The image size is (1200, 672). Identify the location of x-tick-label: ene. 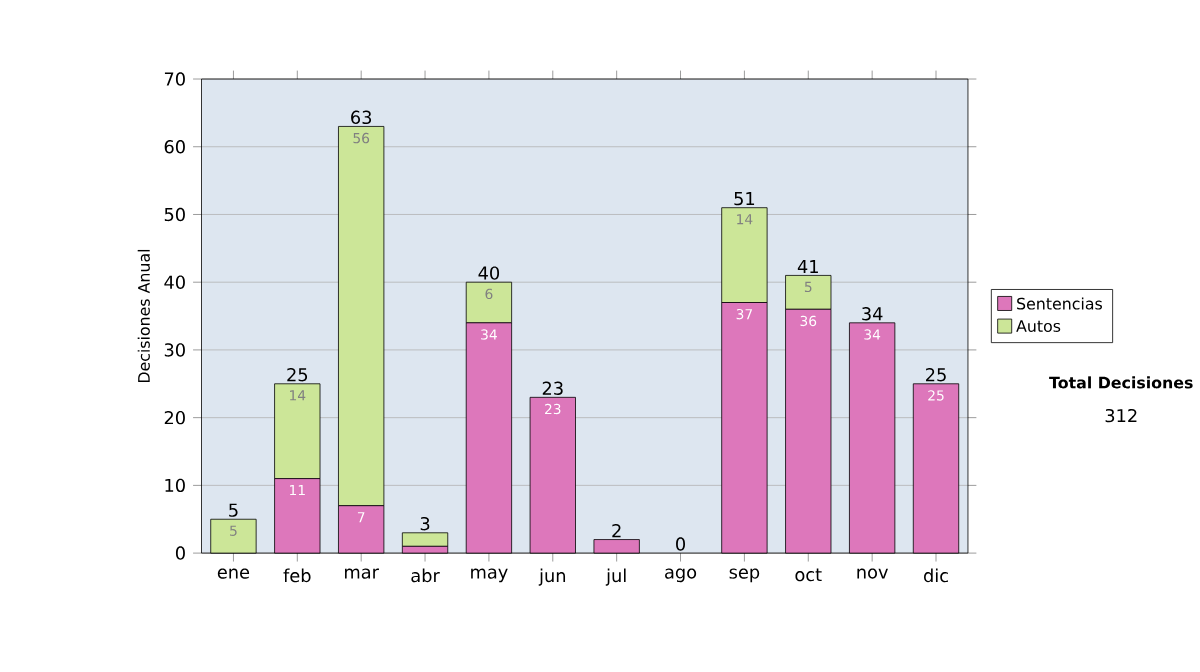
(233, 573).